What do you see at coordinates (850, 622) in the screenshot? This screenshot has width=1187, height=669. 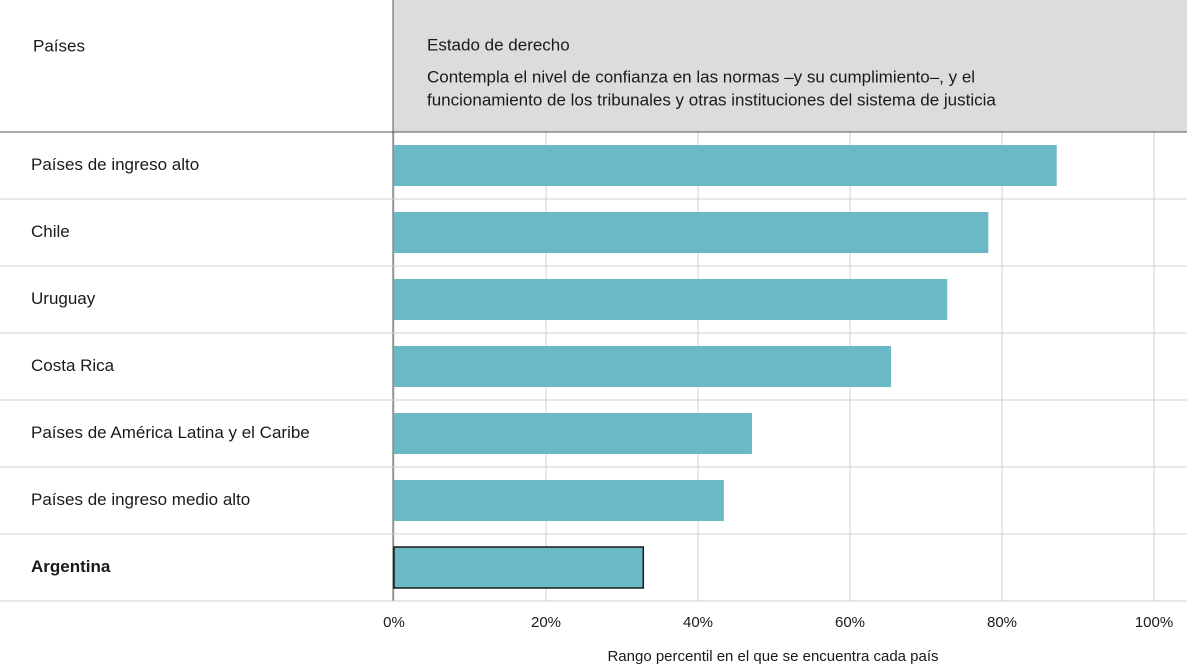 I see `x-tick-label: 60%` at bounding box center [850, 622].